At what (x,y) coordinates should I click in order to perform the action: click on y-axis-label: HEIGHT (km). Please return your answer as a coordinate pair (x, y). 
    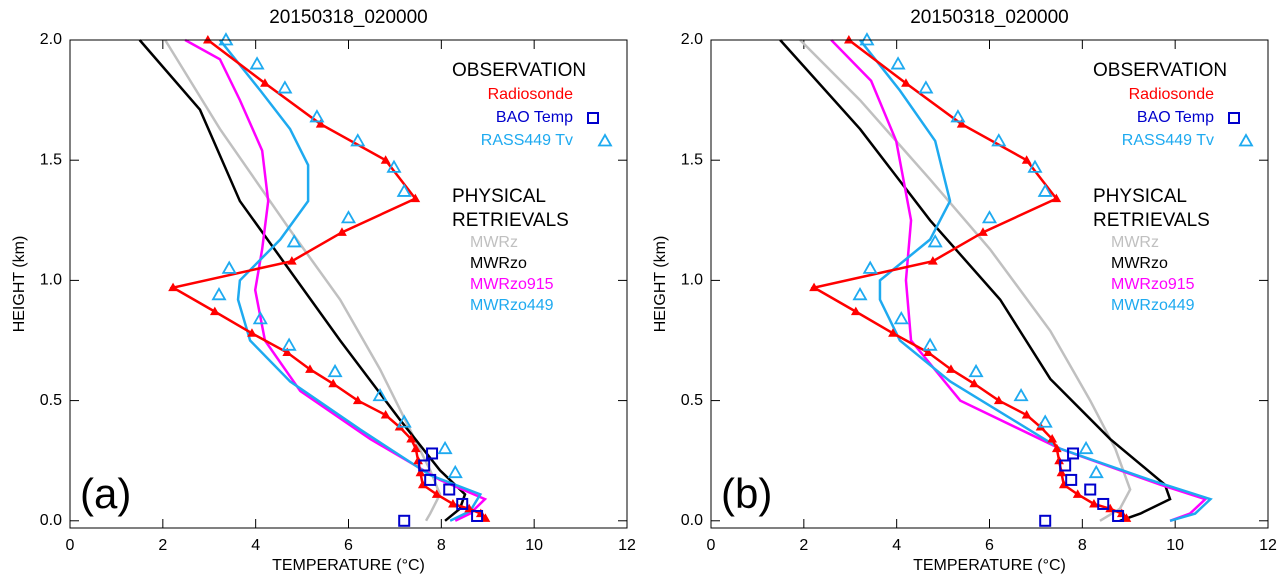
    Looking at the image, I should click on (19, 284).